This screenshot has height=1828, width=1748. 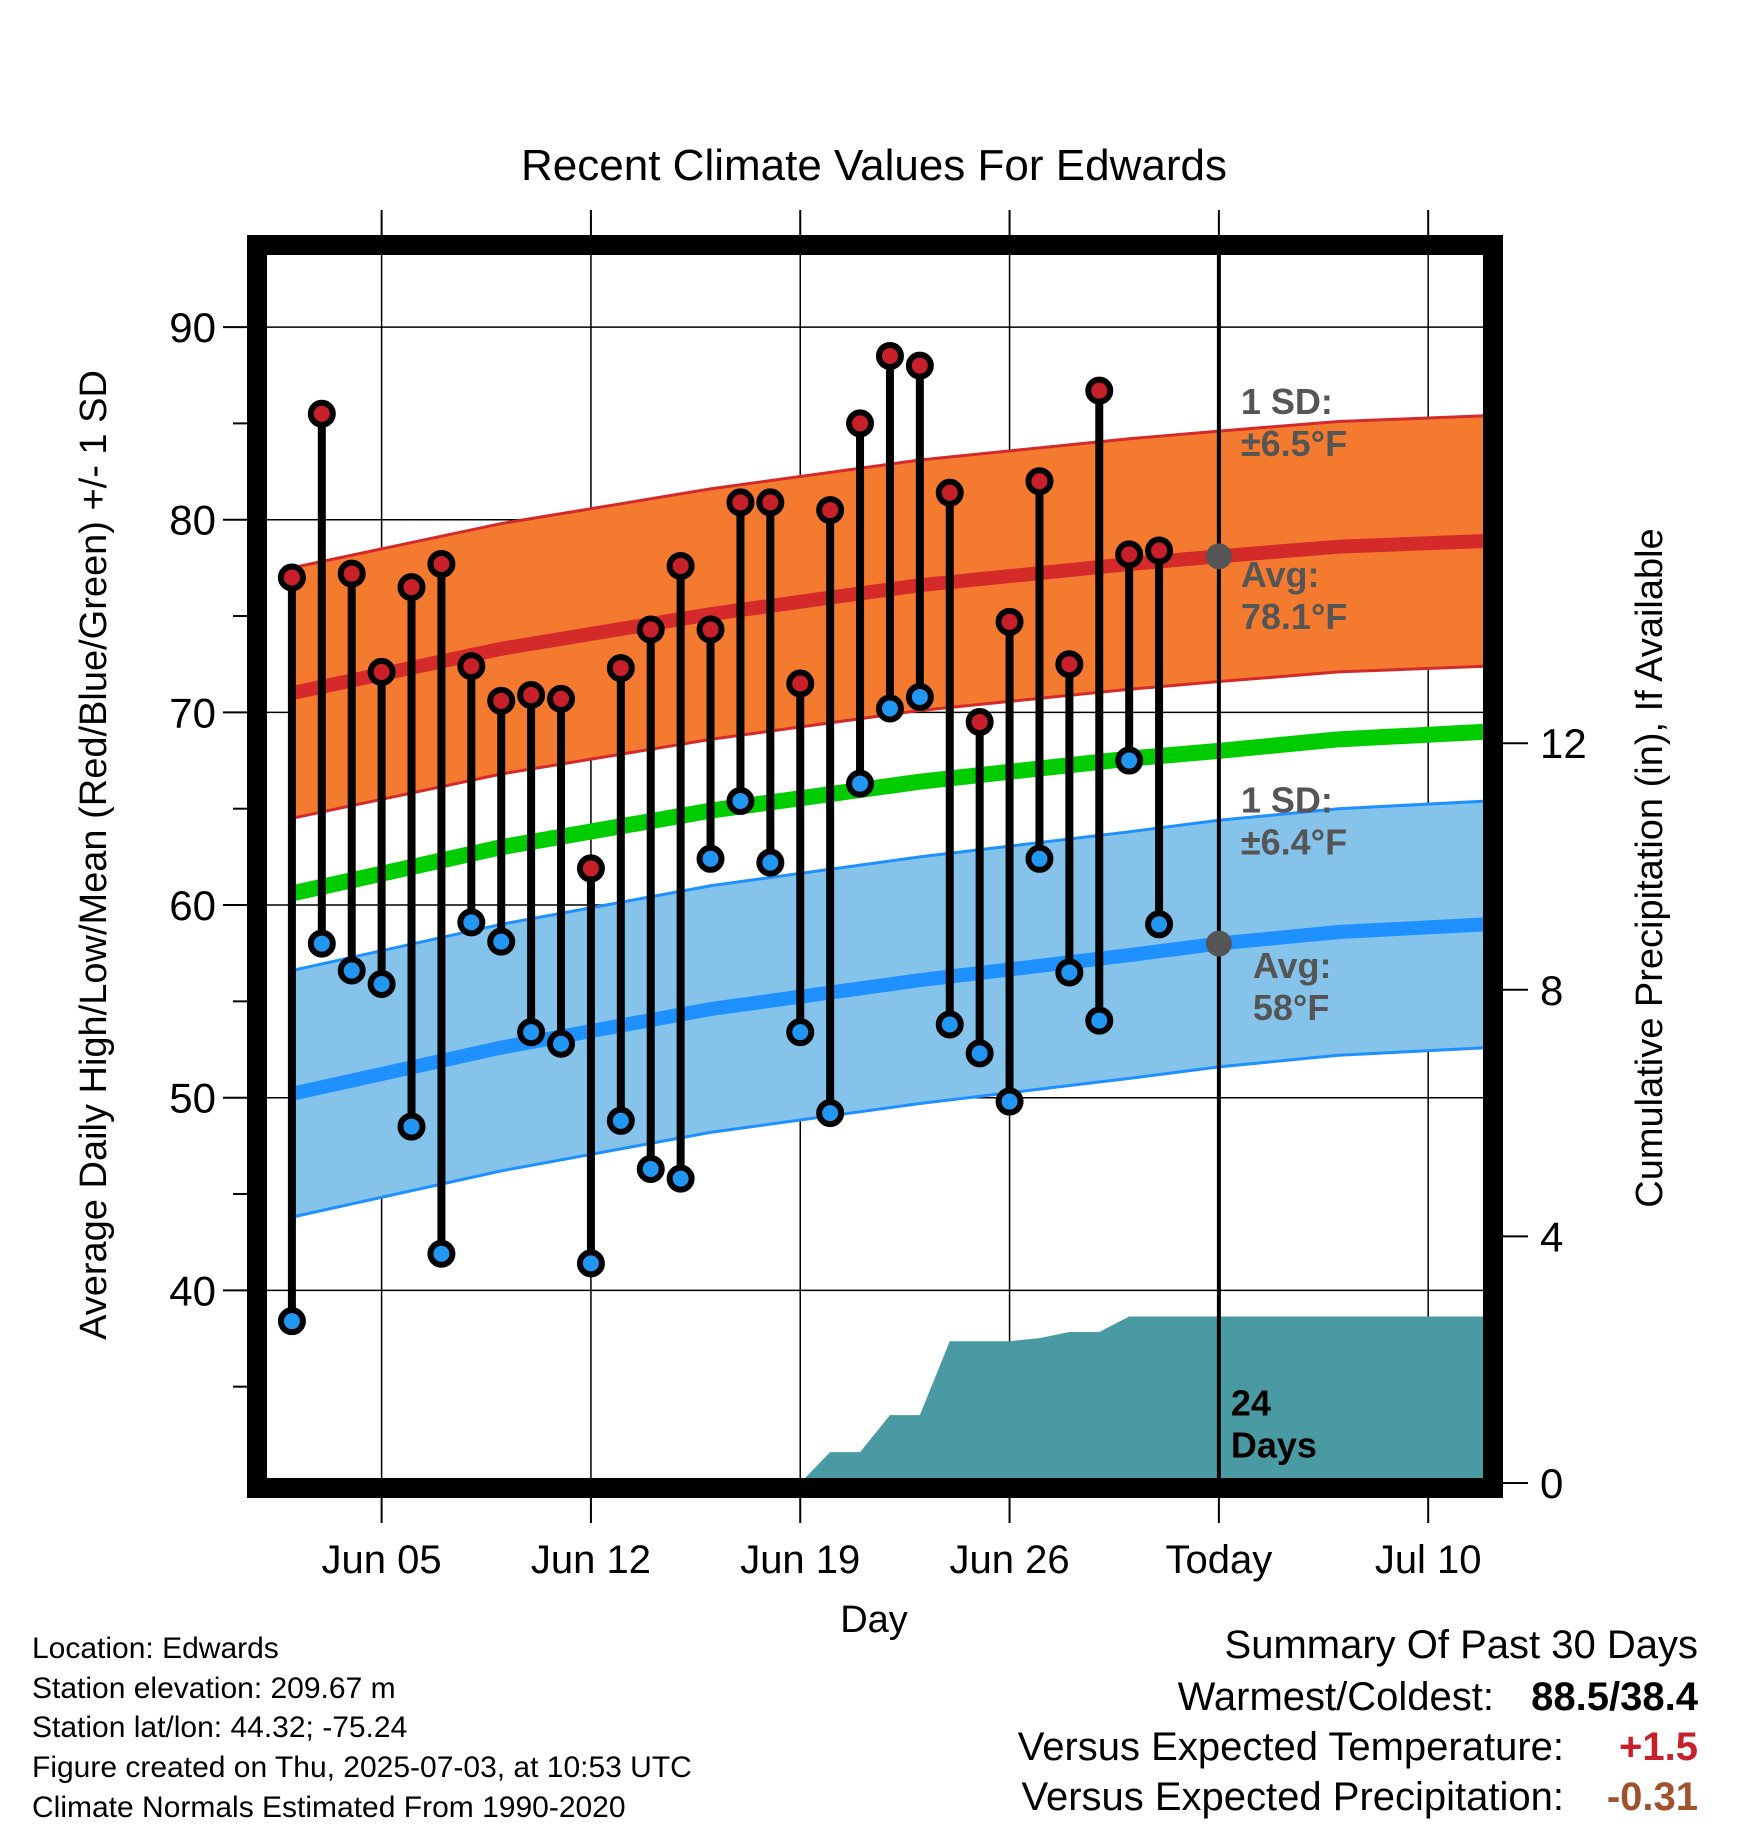 I want to click on summary-precip-label: Versus Expected Precipitation:, so click(x=1292, y=1797).